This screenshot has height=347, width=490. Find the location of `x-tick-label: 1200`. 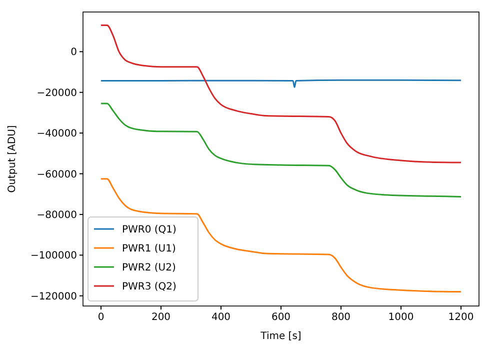

x-tick-label: 1200 is located at coordinates (461, 317).